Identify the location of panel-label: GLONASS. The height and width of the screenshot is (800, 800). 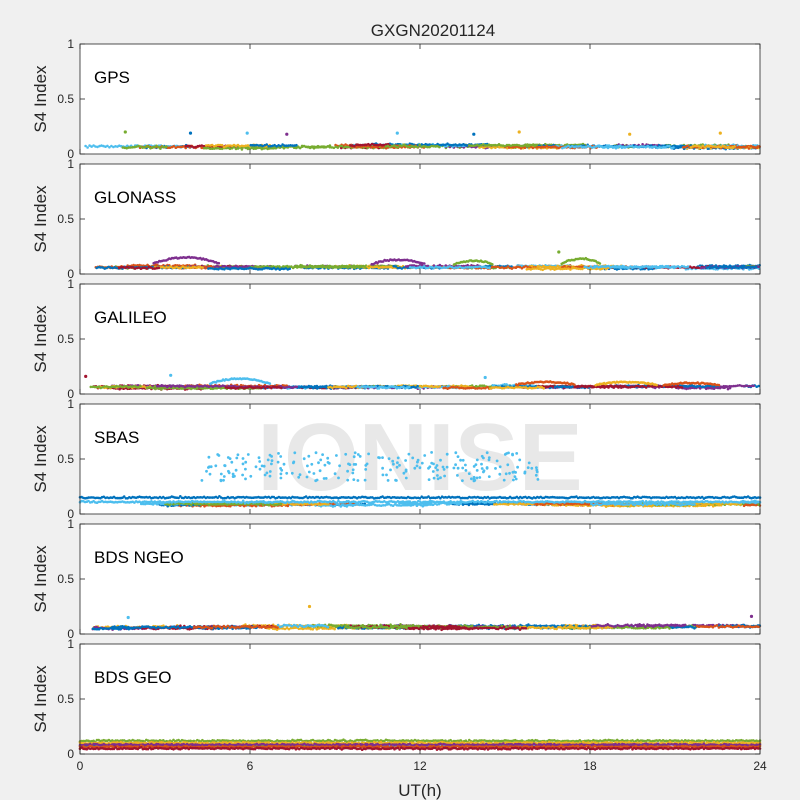
(135, 197).